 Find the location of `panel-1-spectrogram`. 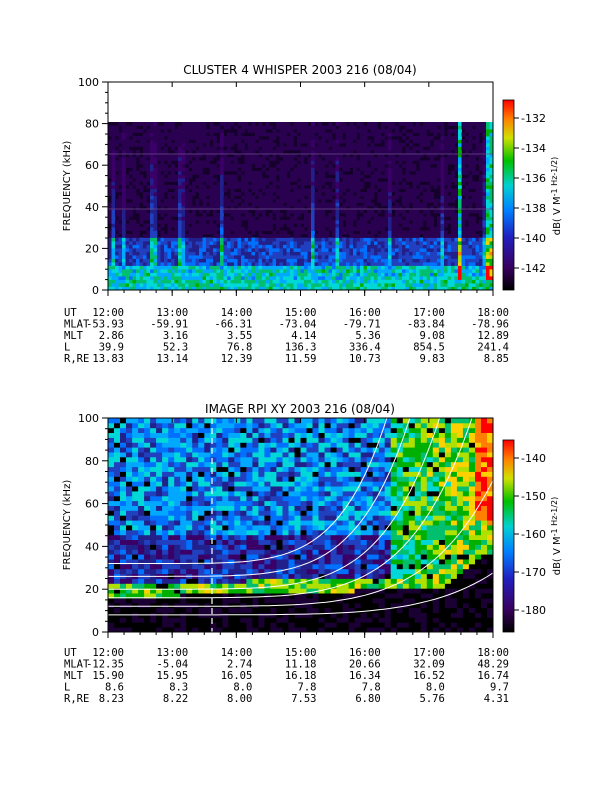

panel-1-spectrogram is located at coordinates (300, 206).